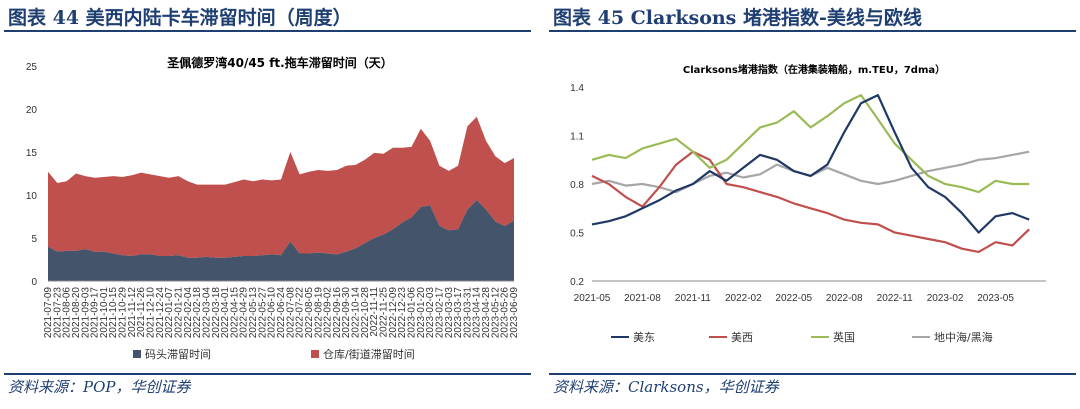  I want to click on legend-swatch-terminal, so click(137, 354).